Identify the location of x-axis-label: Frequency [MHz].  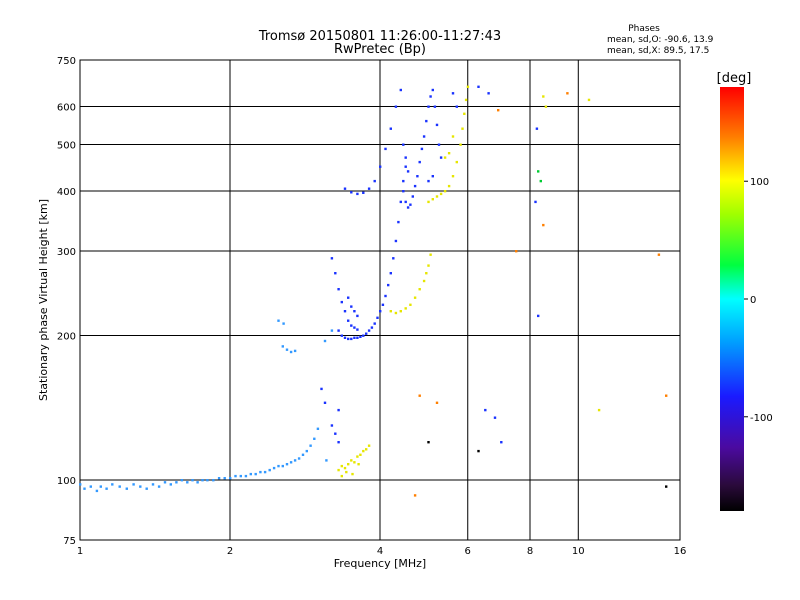
(380, 563).